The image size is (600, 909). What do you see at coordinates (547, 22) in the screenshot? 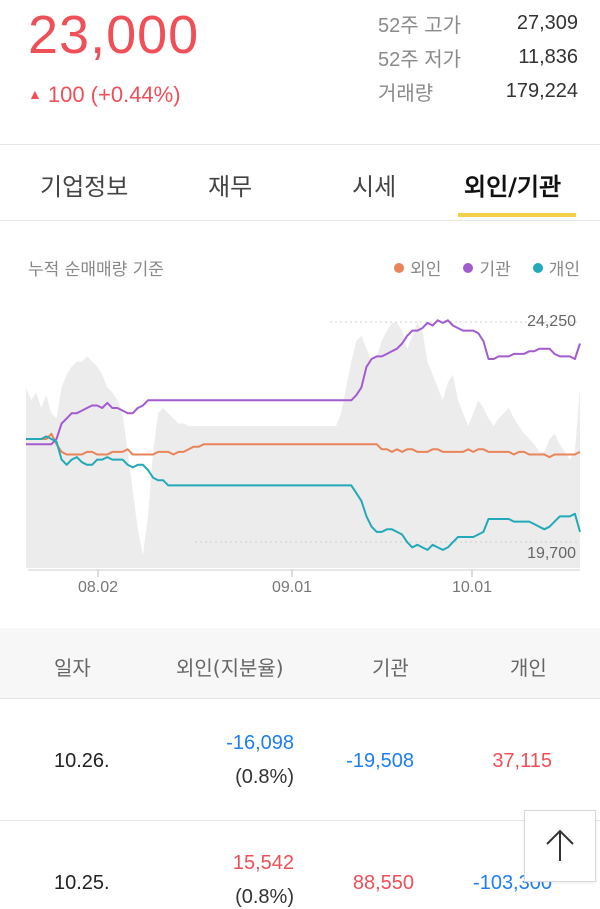
I see `stat-value: 27,309` at bounding box center [547, 22].